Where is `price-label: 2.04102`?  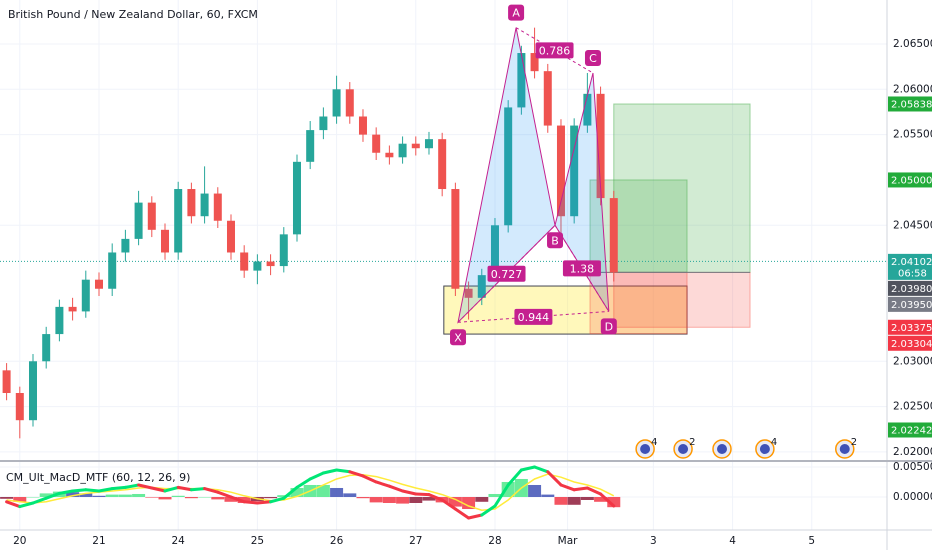
price-label: 2.04102 is located at coordinates (911, 262).